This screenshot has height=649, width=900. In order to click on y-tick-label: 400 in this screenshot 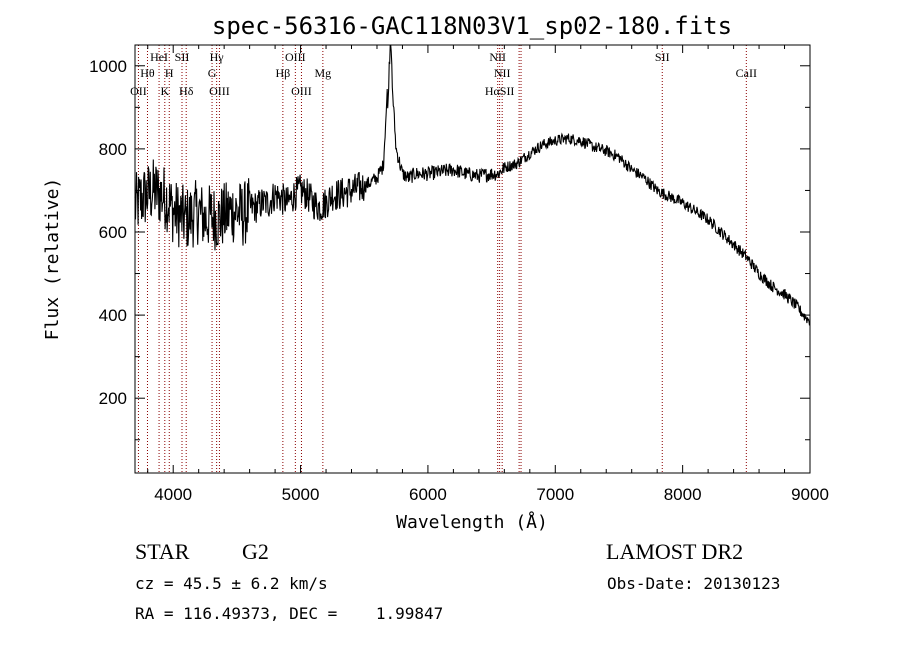, I will do `click(113, 315)`.